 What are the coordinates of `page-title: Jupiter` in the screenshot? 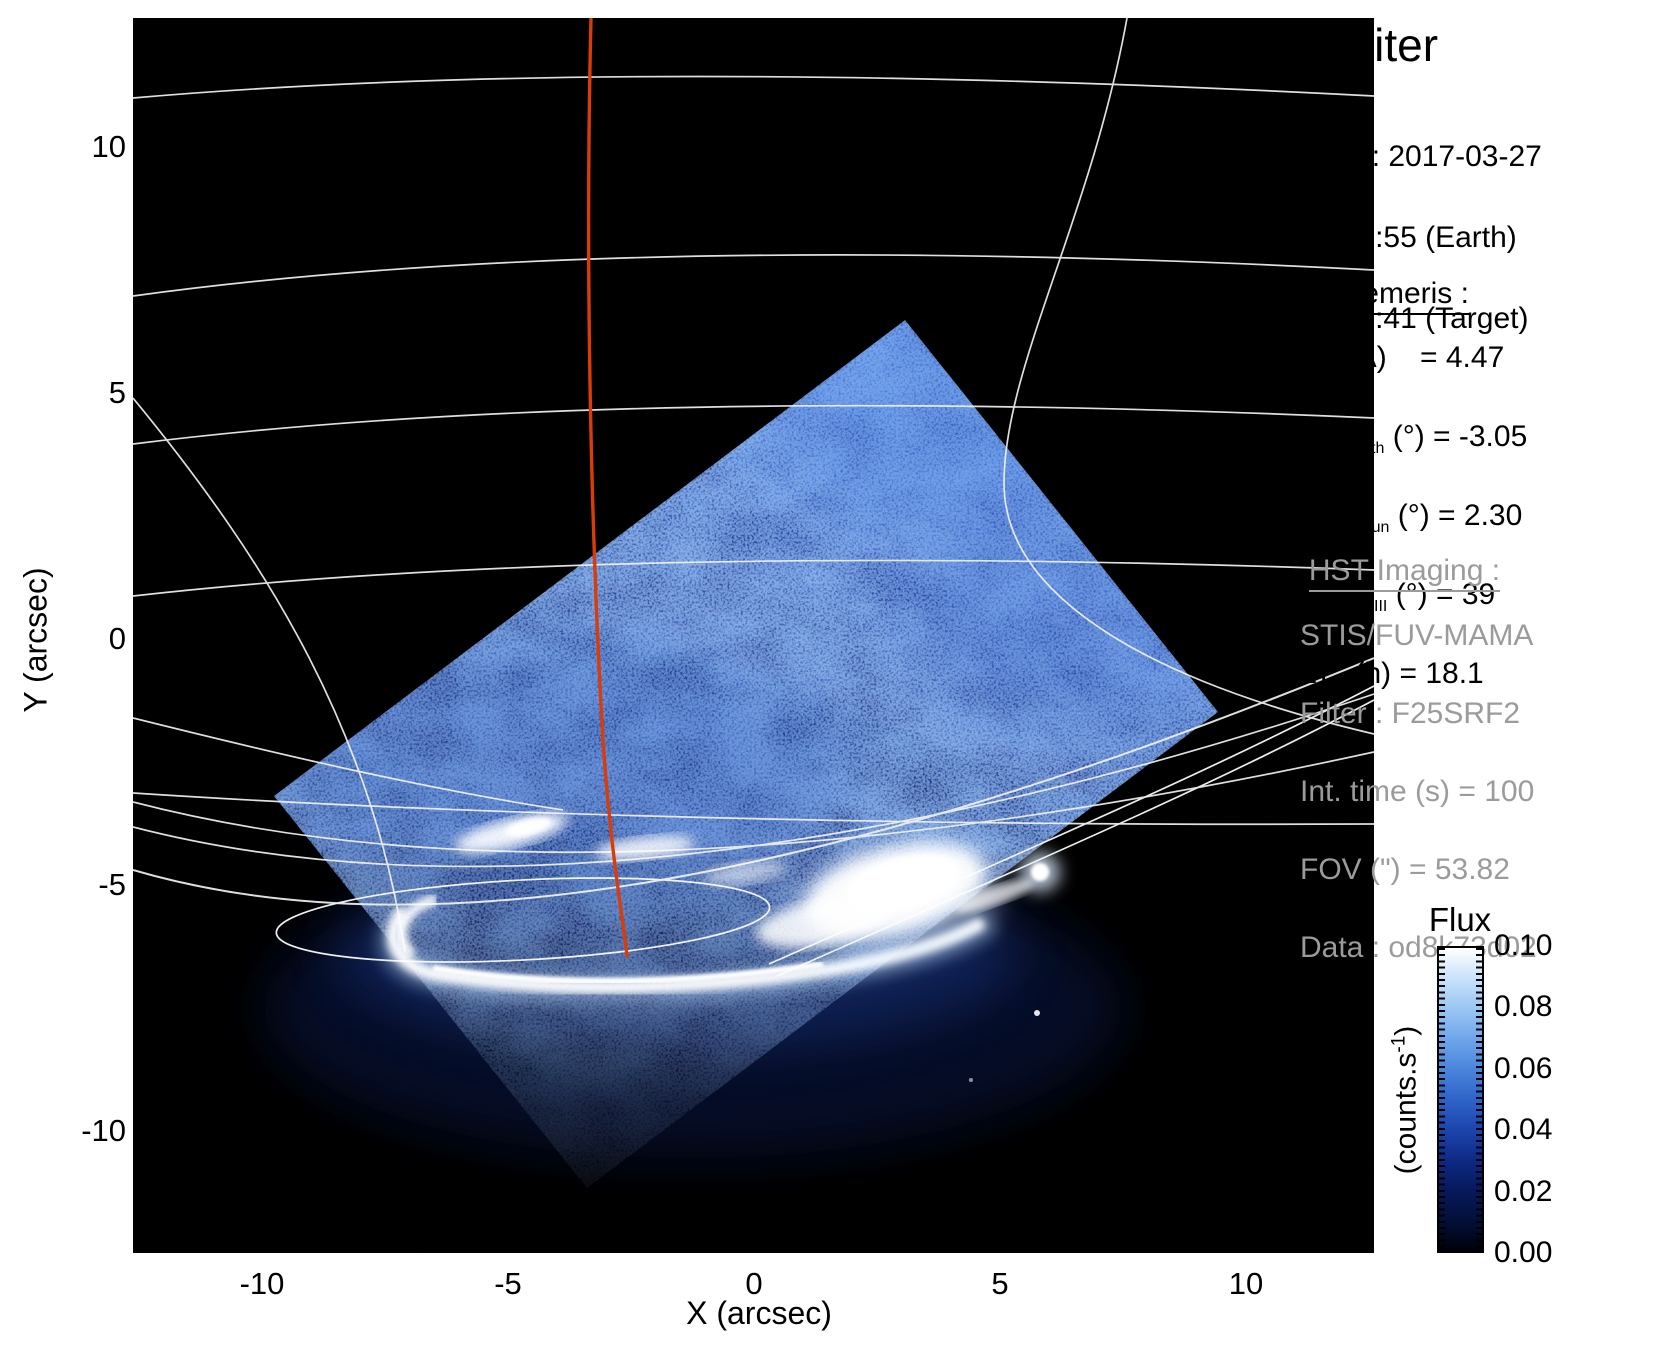 It's located at (1369, 45).